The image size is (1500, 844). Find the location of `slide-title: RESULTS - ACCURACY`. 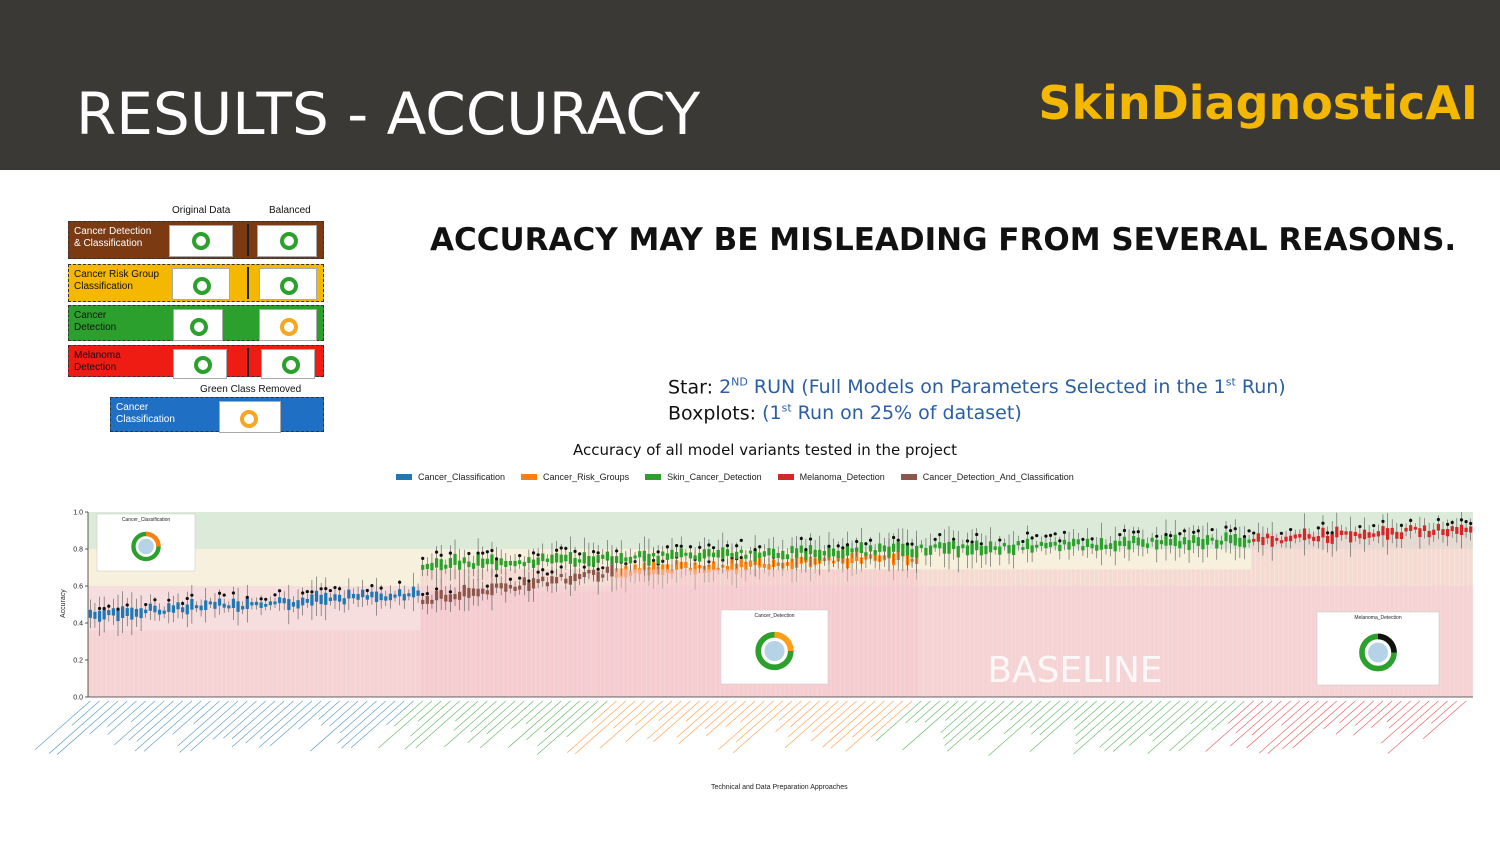

slide-title: RESULTS - ACCURACY is located at coordinates (388, 114).